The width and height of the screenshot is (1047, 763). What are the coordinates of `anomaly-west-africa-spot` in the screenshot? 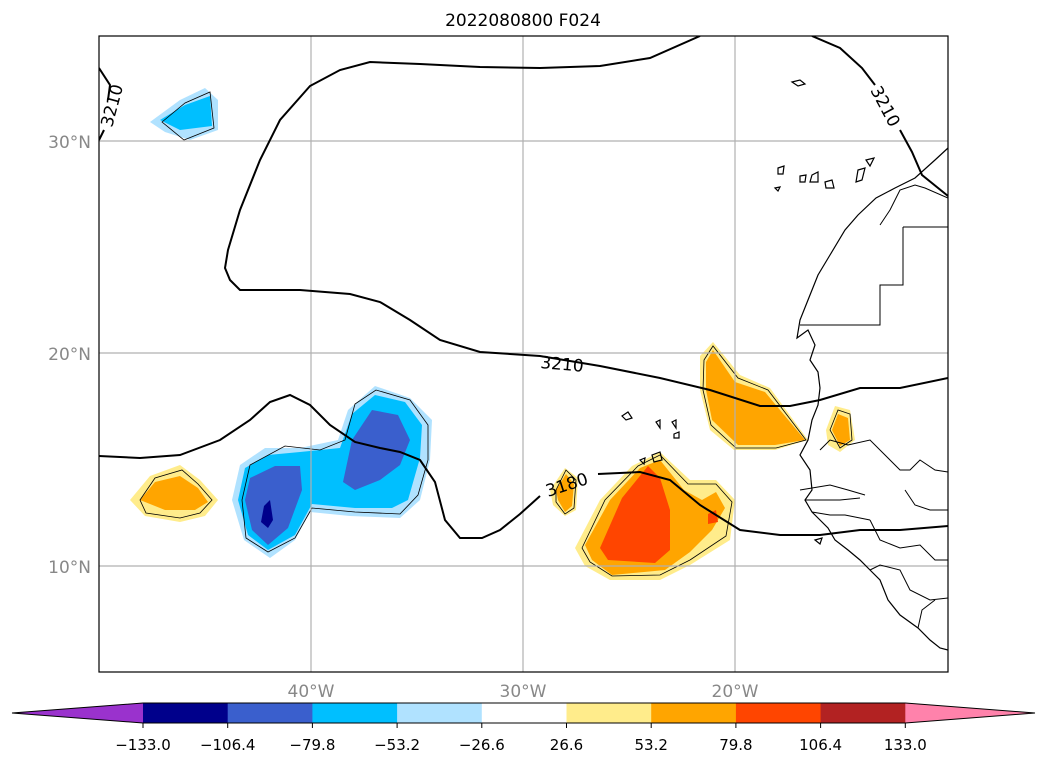 It's located at (713, 517).